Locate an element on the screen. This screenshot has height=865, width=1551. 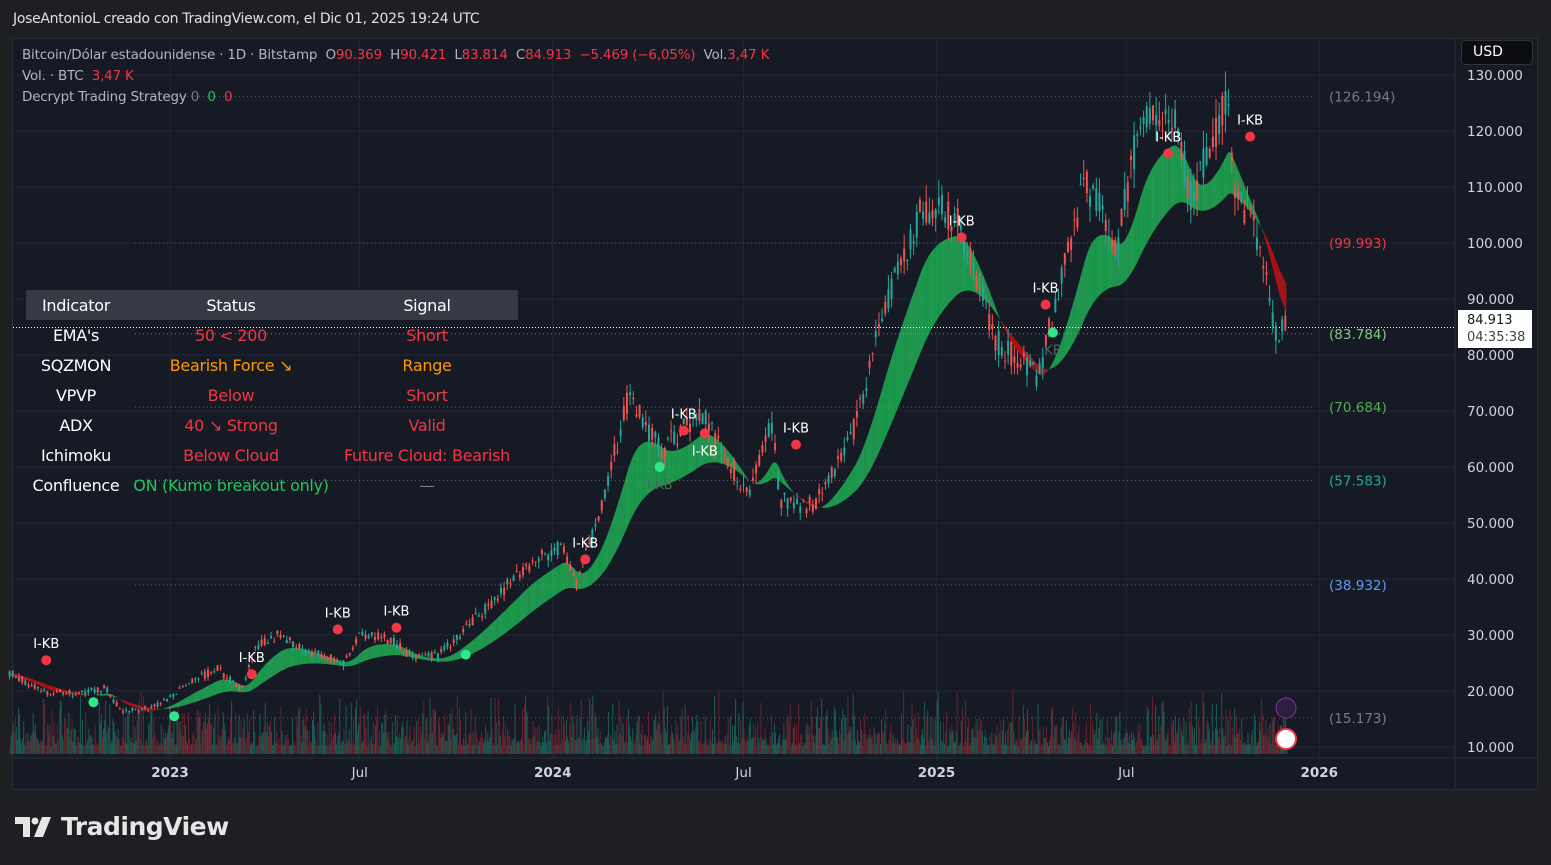
signal-label: I-KB is located at coordinates (1046, 289).